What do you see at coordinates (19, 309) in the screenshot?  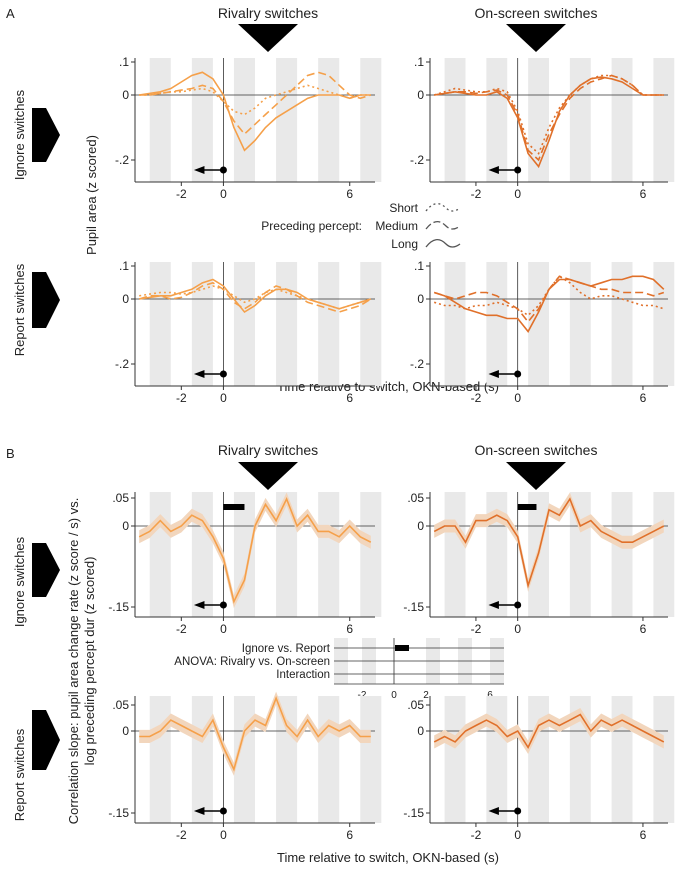 I see `row-label-report-a: Report switches` at bounding box center [19, 309].